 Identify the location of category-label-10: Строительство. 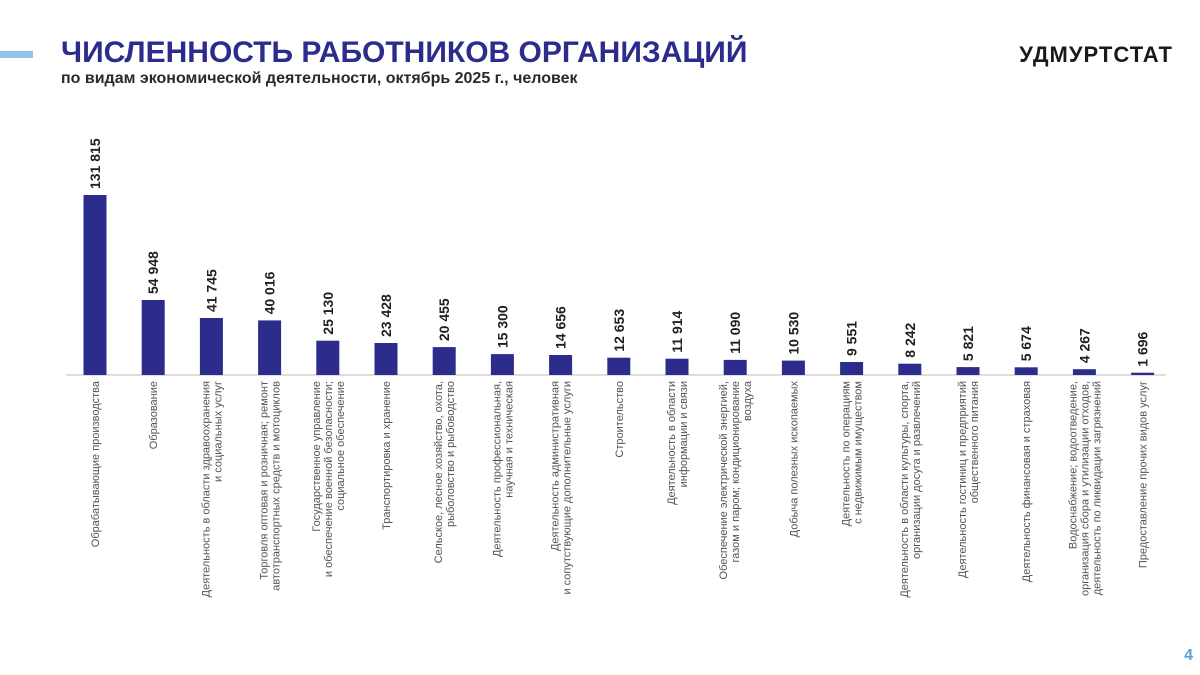
(620, 419).